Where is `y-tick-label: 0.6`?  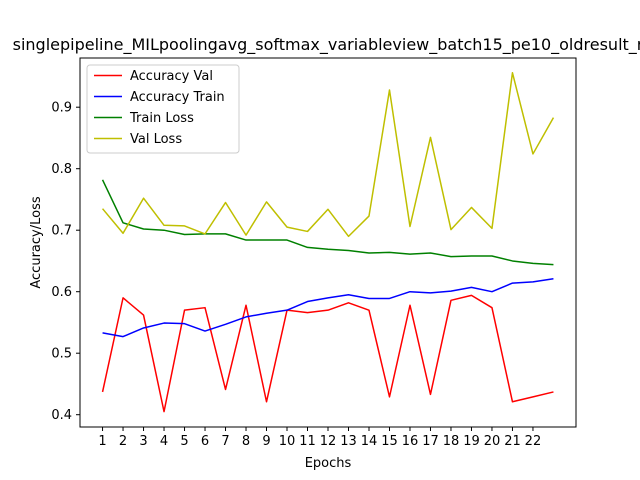
y-tick-label: 0.6 is located at coordinates (61, 292).